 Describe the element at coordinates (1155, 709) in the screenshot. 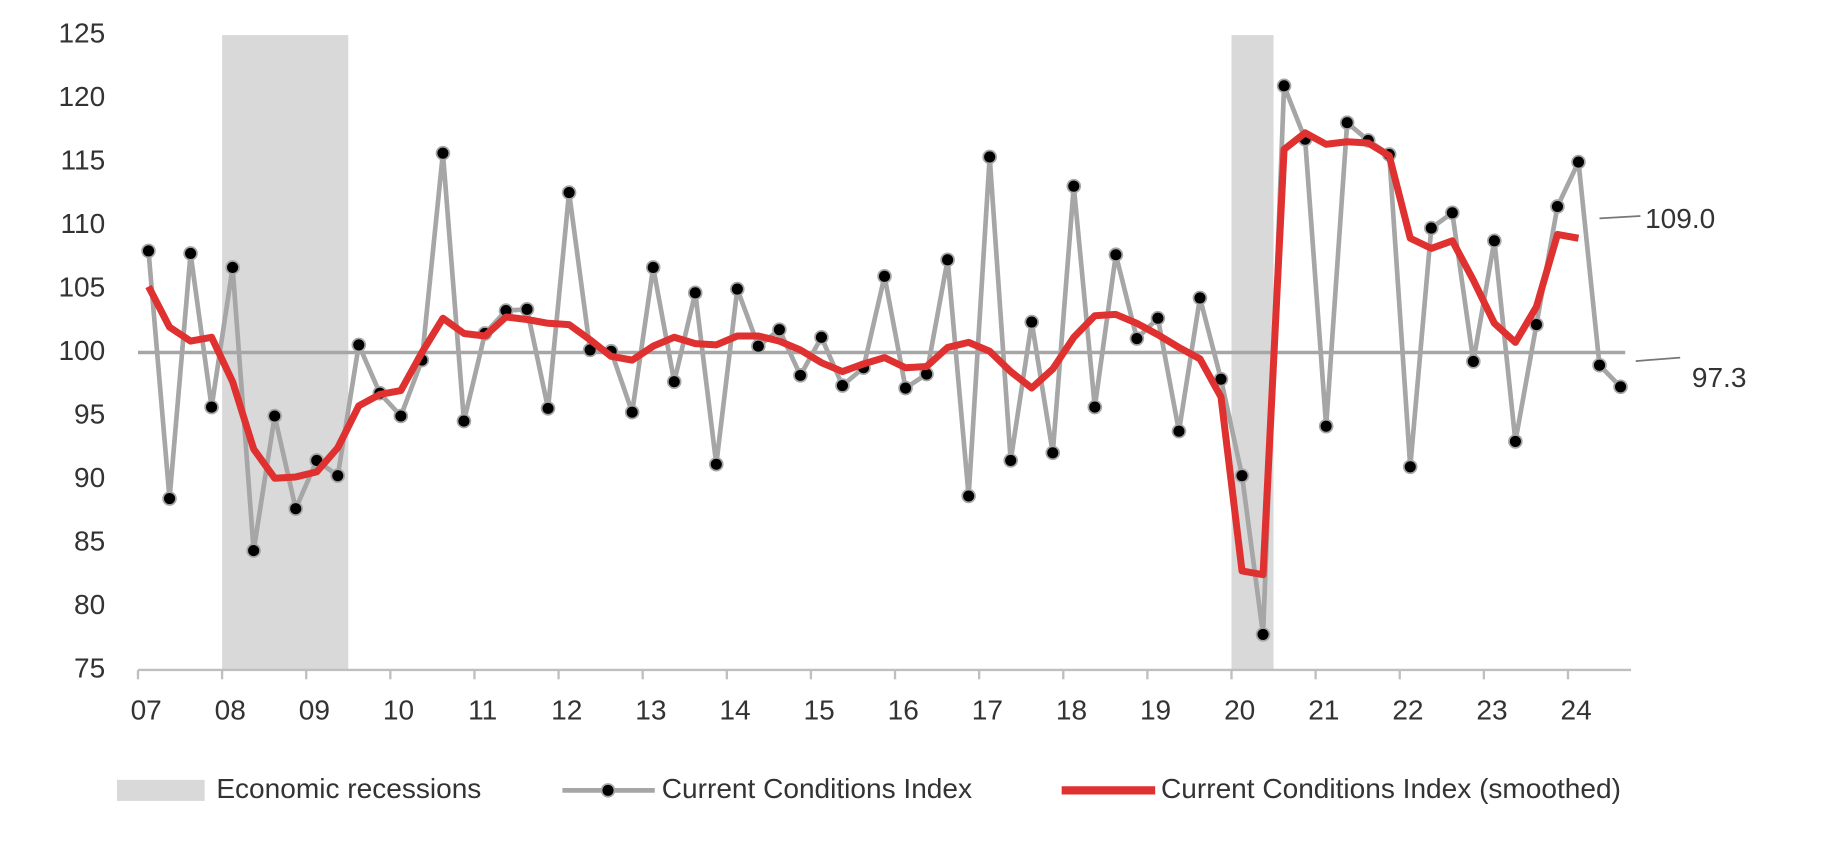

I see `x-tick-label: 19` at that location.